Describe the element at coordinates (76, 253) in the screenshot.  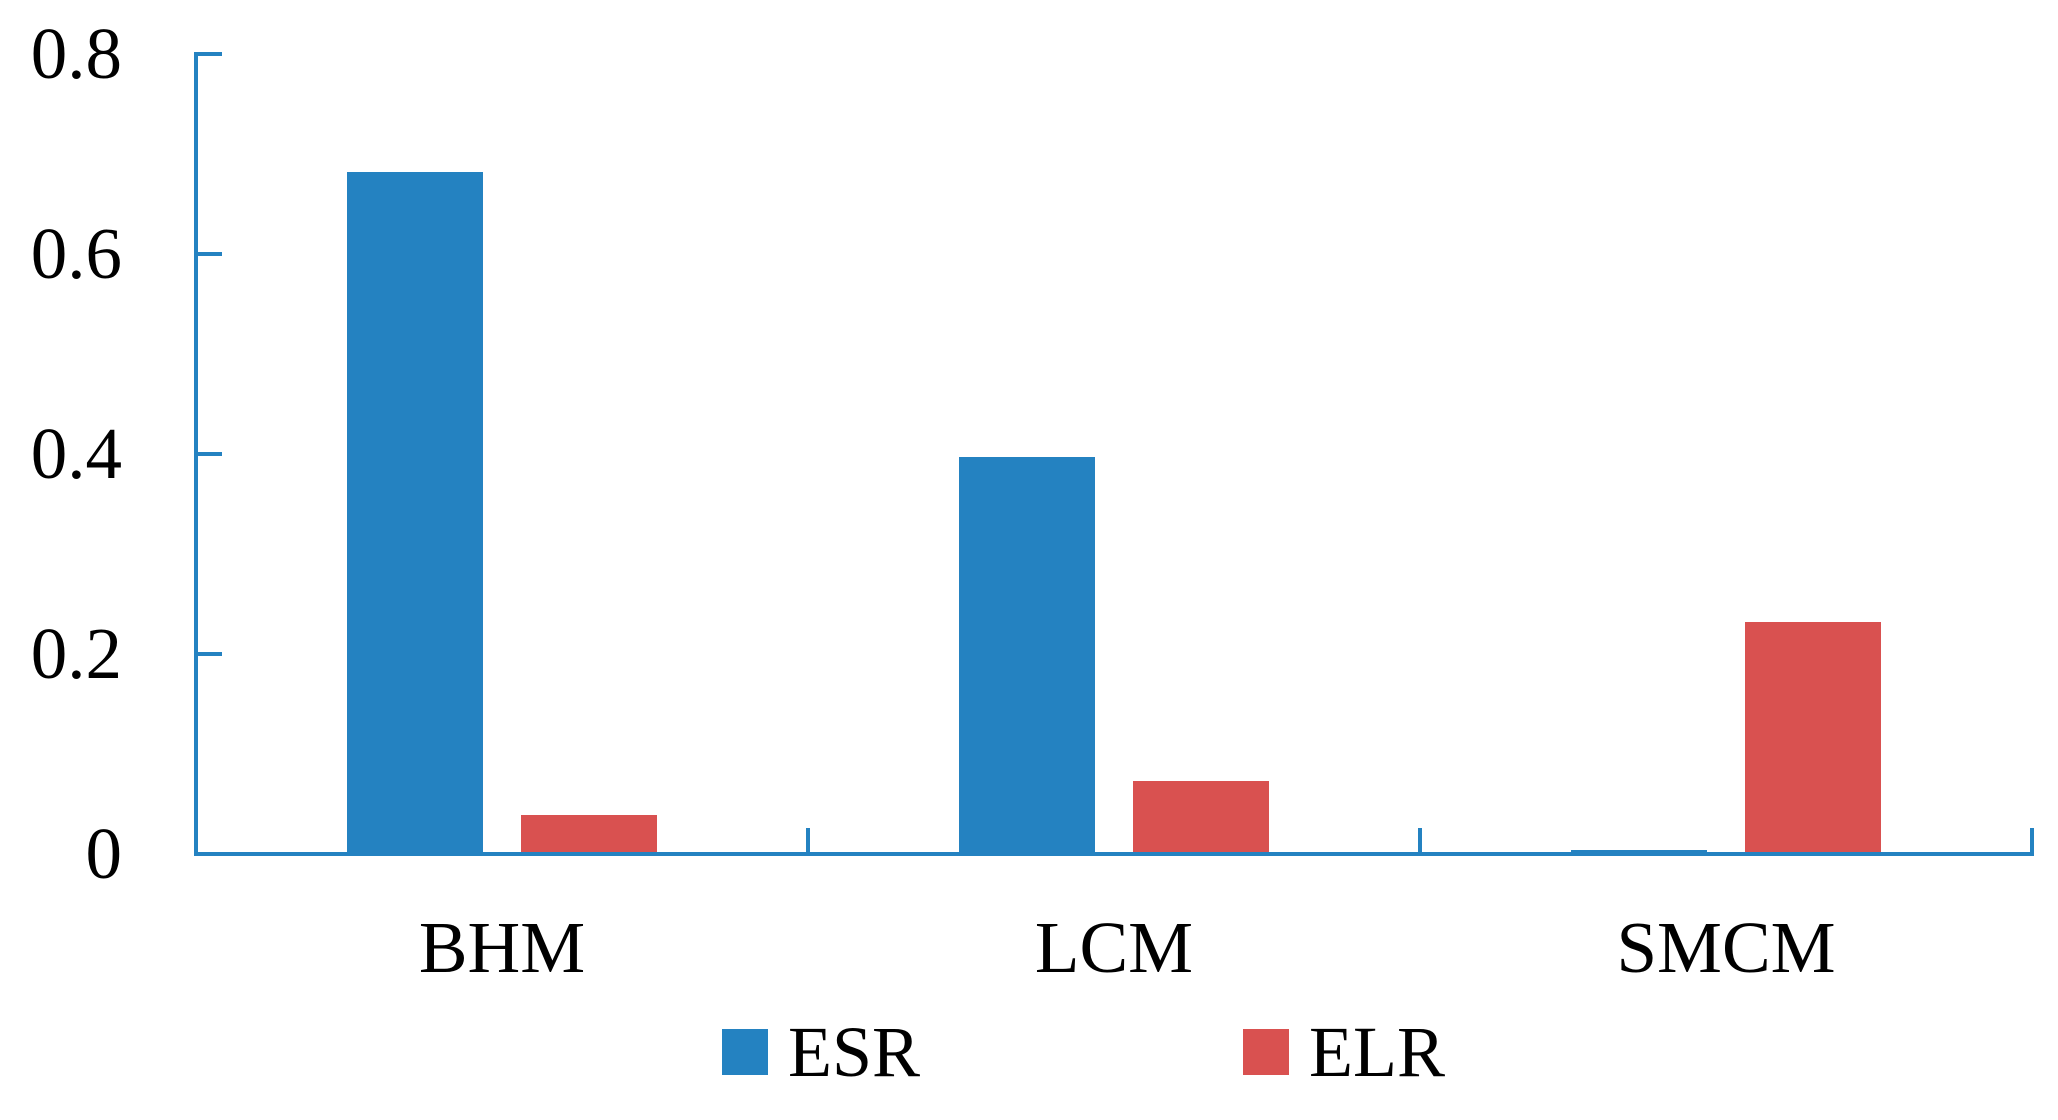
I see `y-tick-label: 0.6` at that location.